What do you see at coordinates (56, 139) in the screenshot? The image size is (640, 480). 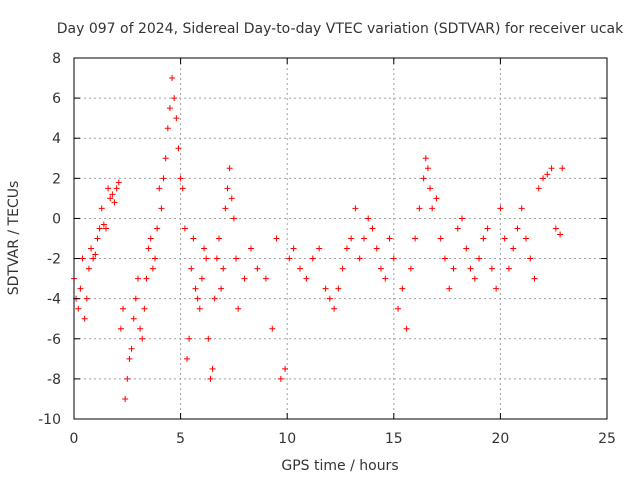 I see `y-tick-label: 4` at bounding box center [56, 139].